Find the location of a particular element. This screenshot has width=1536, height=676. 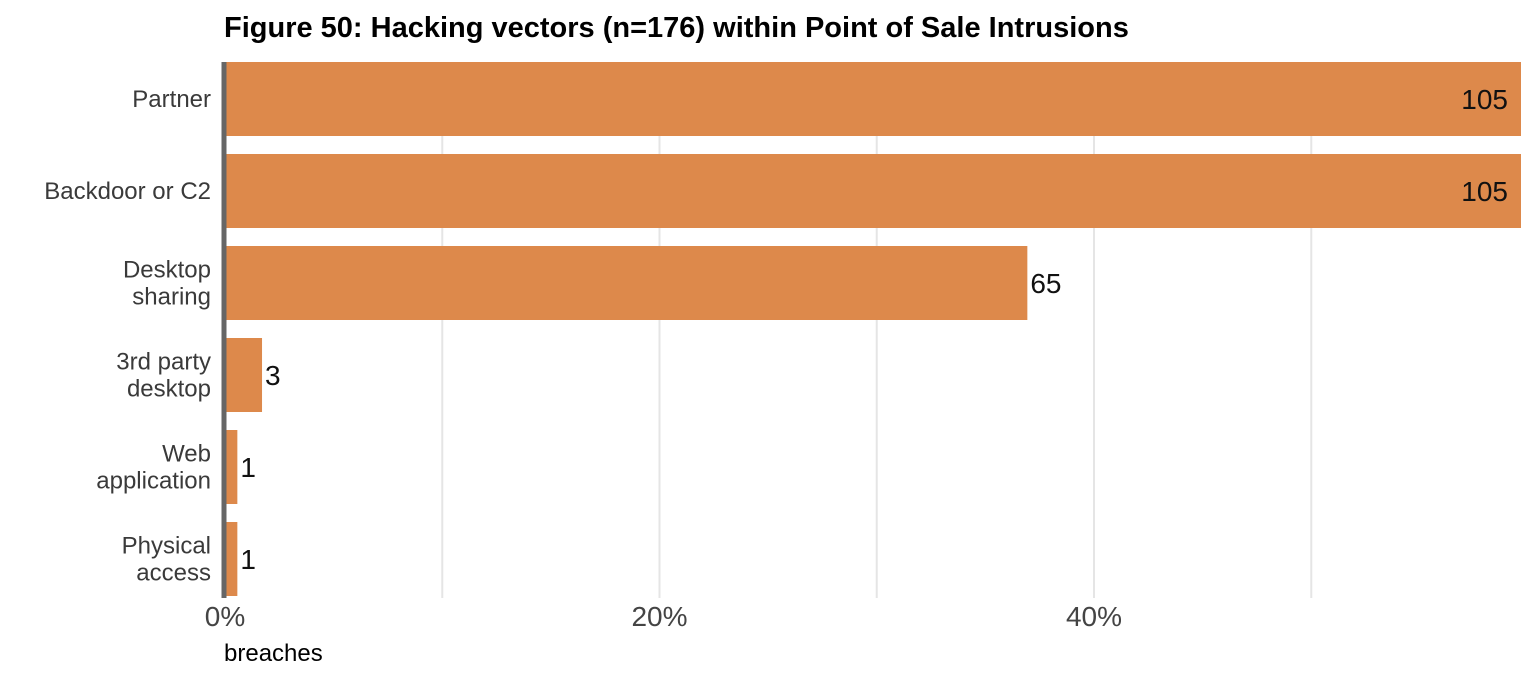

category-label-0-0: Partner is located at coordinates (171, 99).